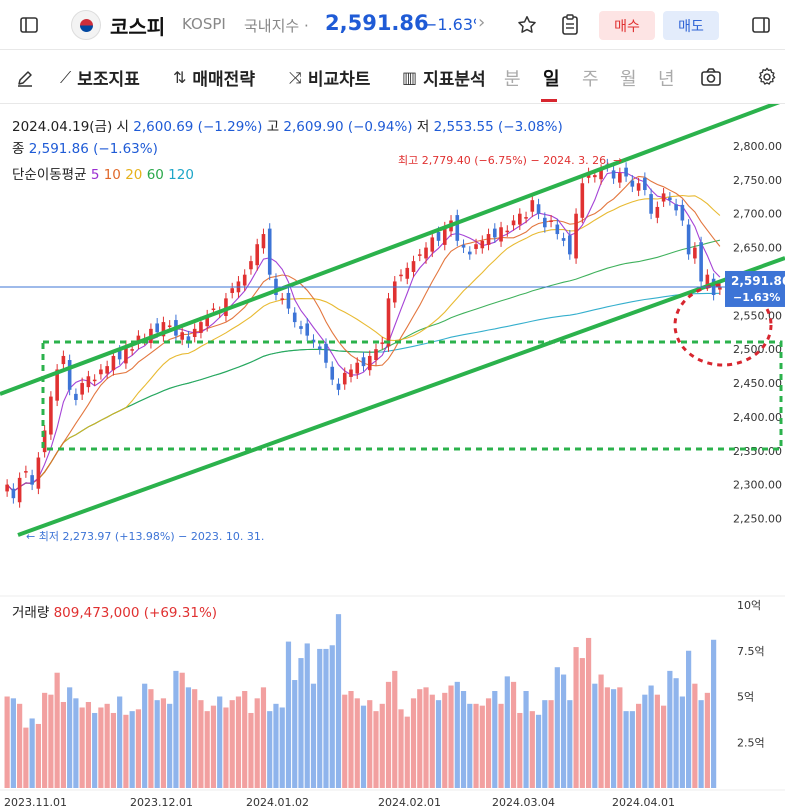  Describe the element at coordinates (711, 77) in the screenshot. I see `camera-icon` at that location.